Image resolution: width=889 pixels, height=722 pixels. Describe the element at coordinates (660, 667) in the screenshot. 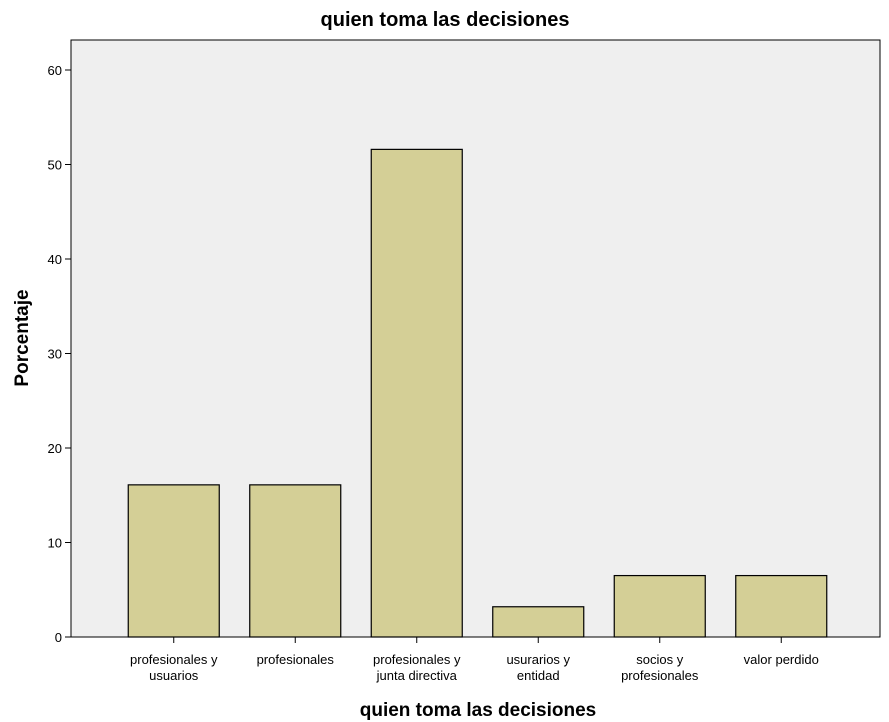

I see `x-tick-label: socios y profesionales` at that location.